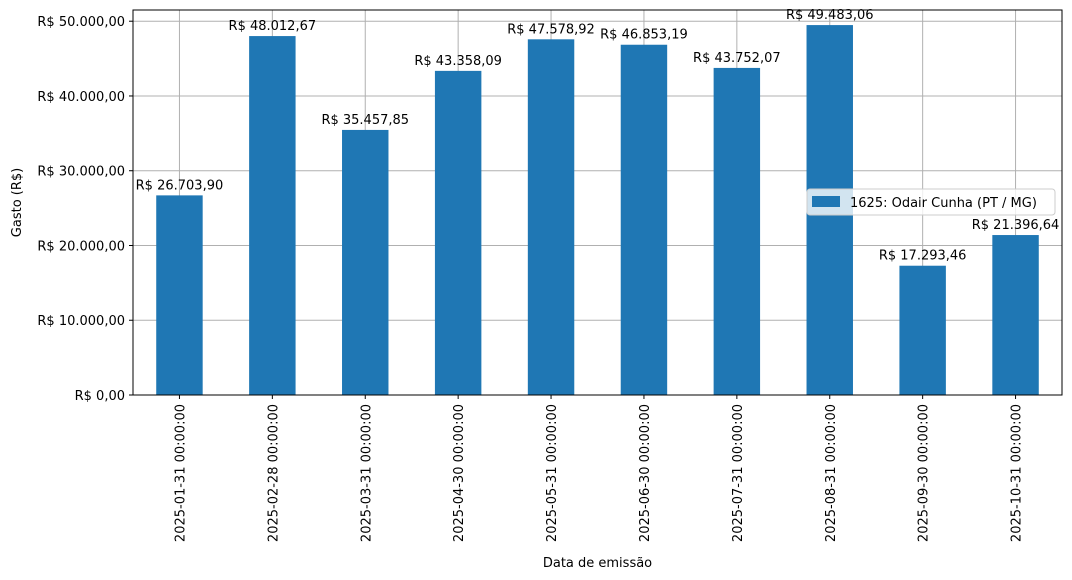 This screenshot has width=1072, height=580. I want to click on x-tick-label: 2025-05-31 00:00:00, so click(552, 473).